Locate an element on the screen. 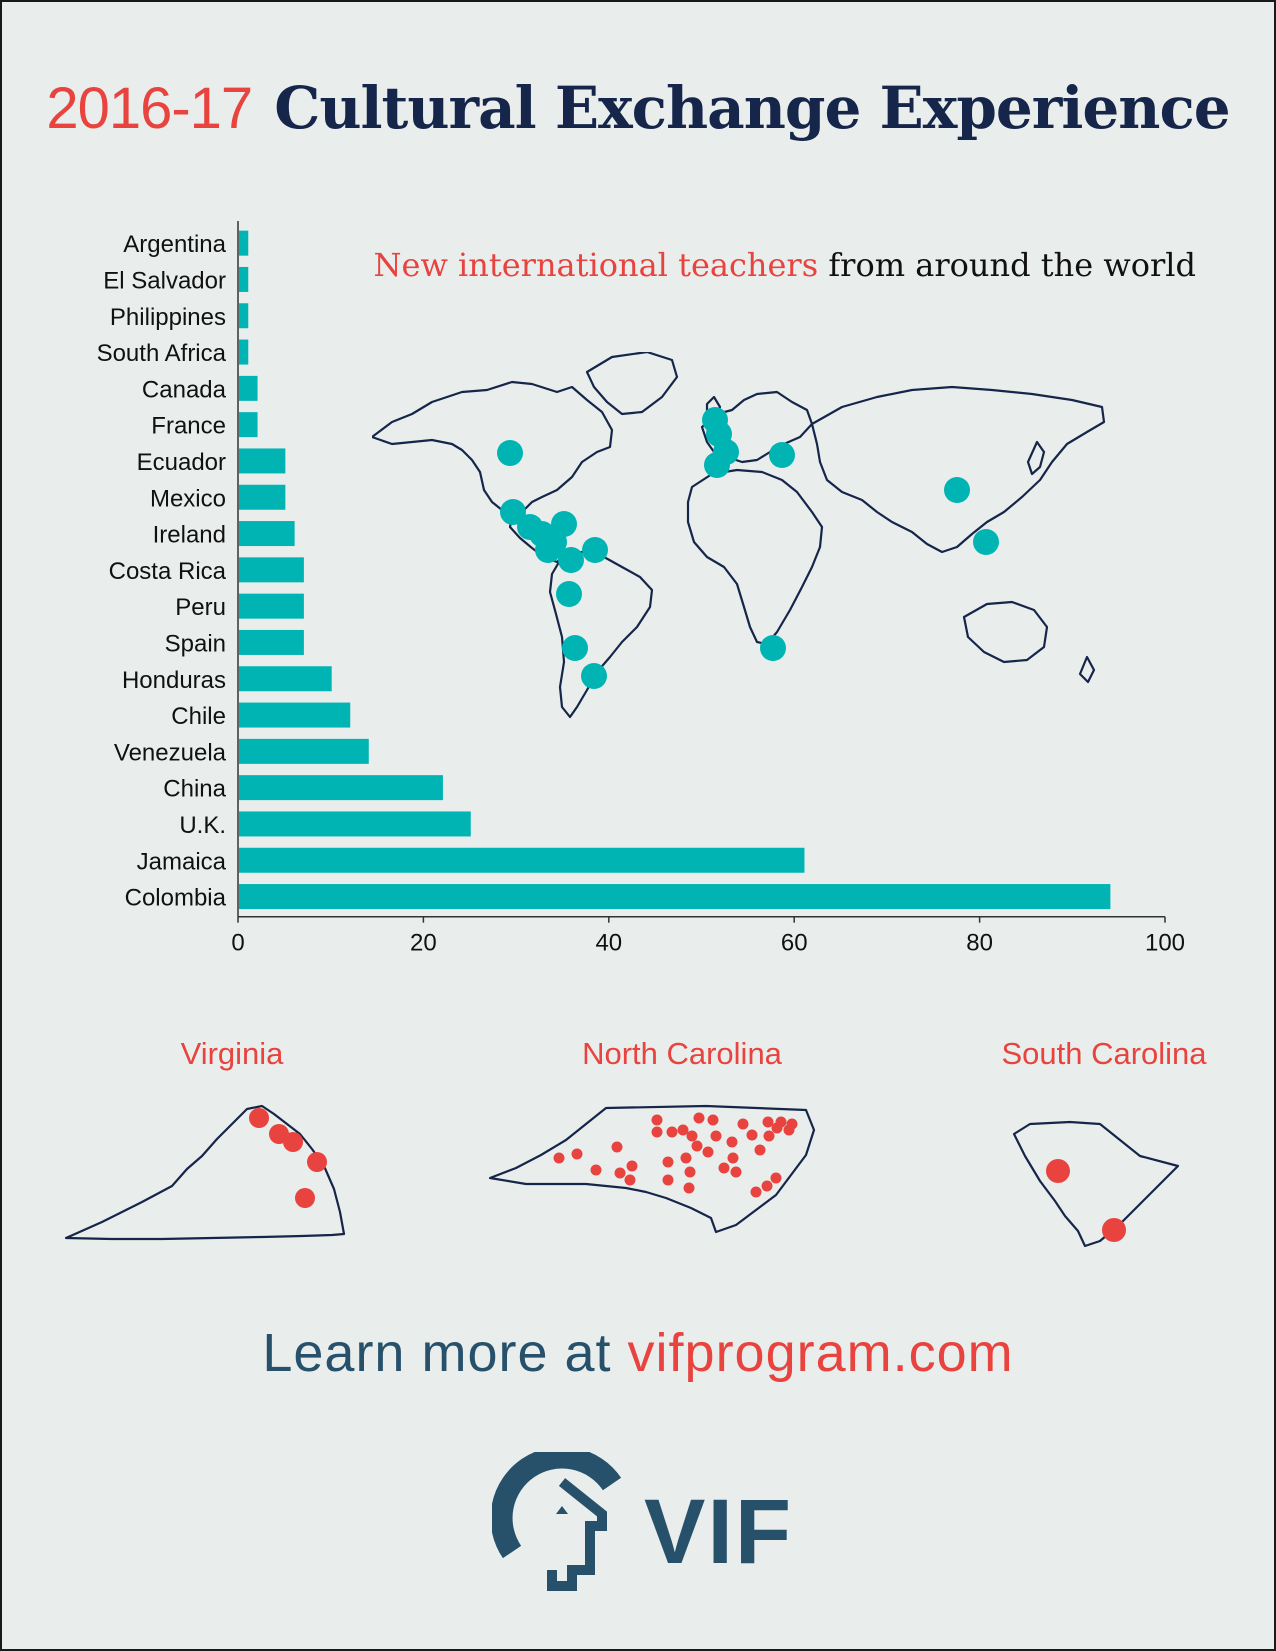 The image size is (1276, 1651). marker-argentina is located at coordinates (594, 676).